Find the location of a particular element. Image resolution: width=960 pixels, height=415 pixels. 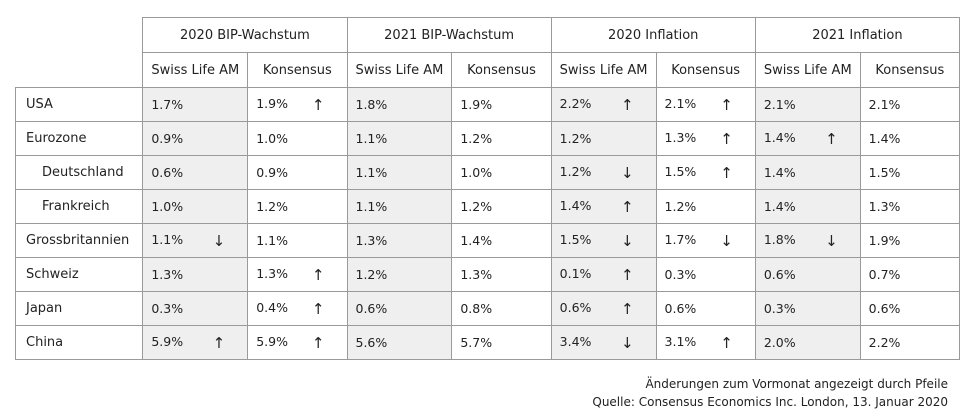

value-cell: 1.9% is located at coordinates (501, 104).